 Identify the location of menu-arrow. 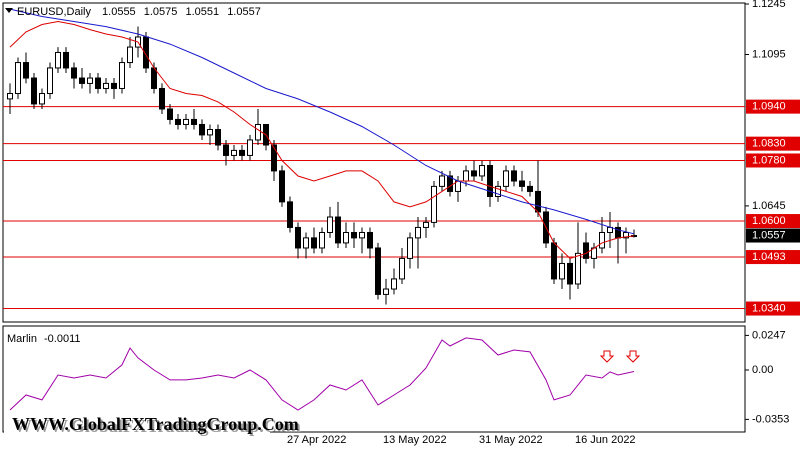
(9, 10).